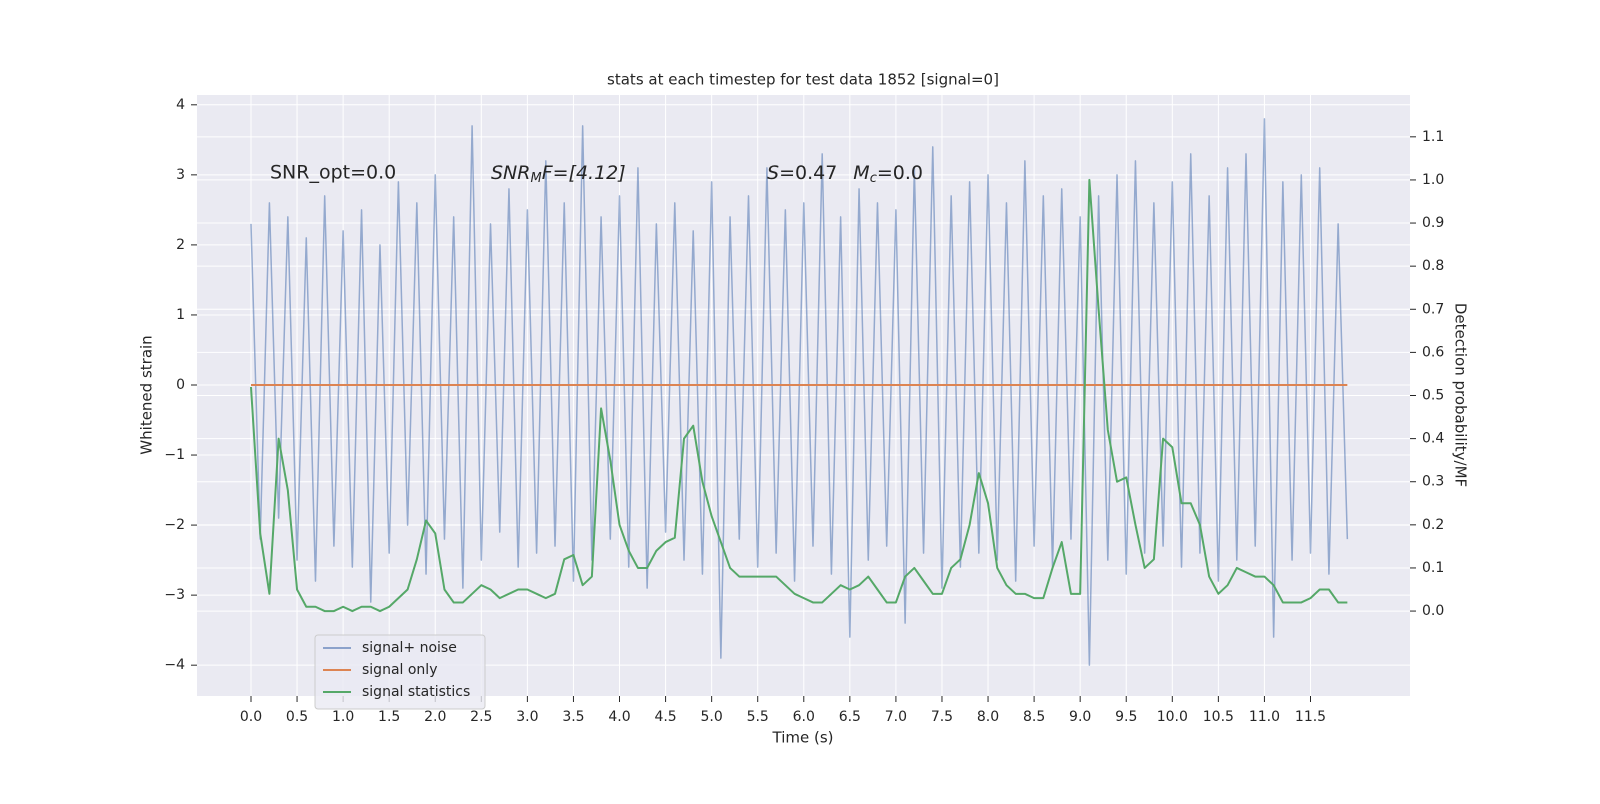 This screenshot has height=804, width=1600. Describe the element at coordinates (803, 738) in the screenshot. I see `x-axis-label: Time (s)` at that location.